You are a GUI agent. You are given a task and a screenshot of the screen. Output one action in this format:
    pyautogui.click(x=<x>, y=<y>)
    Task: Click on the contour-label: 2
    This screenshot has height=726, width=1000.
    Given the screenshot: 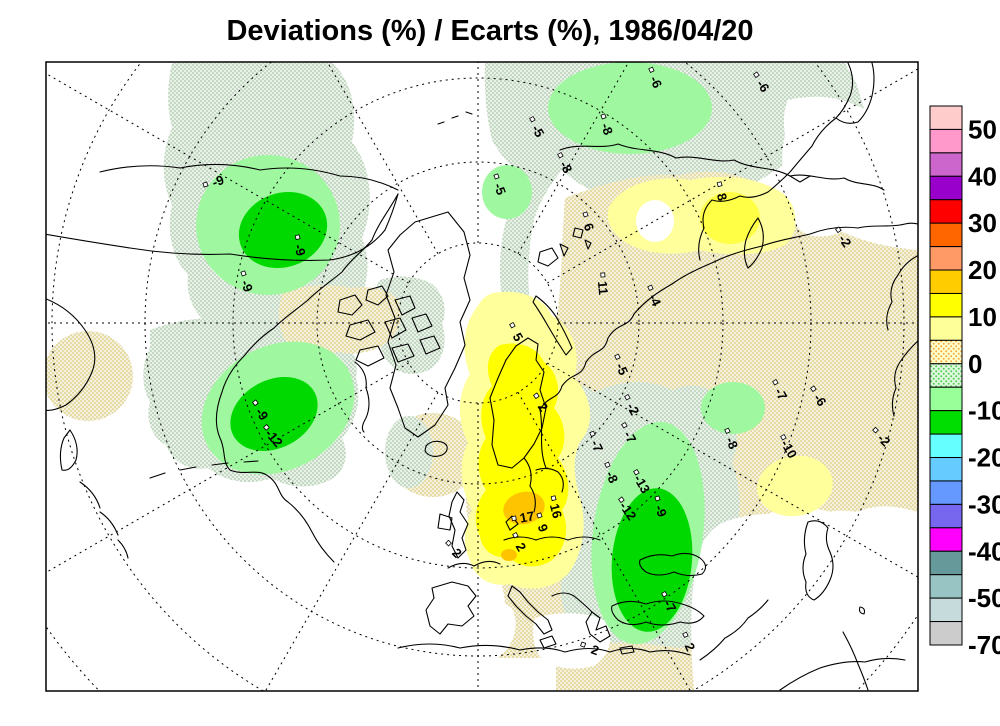 What is the action you would take?
    pyautogui.click(x=590, y=650)
    